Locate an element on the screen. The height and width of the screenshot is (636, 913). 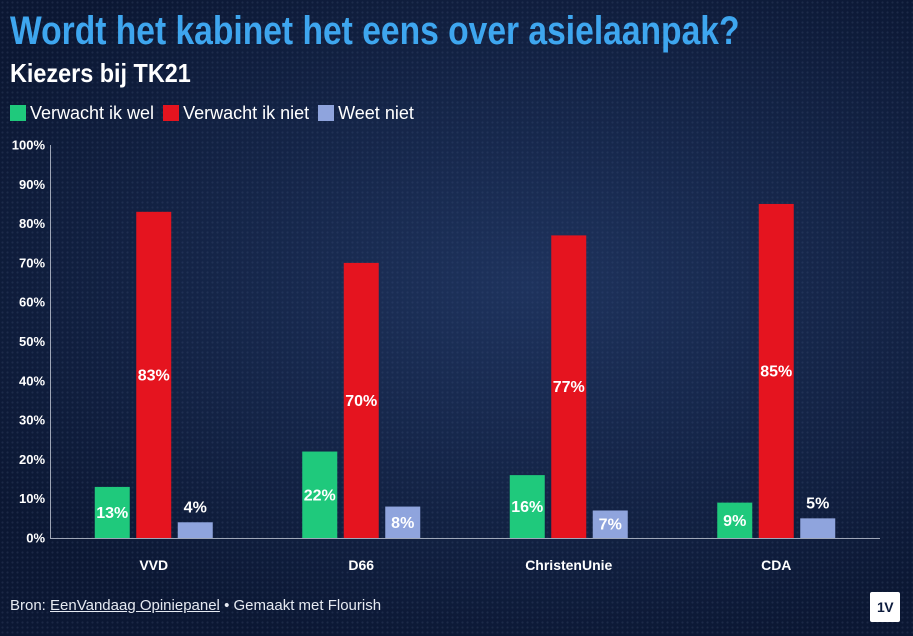
bar-d66-verwacht-ik-wel is located at coordinates (320, 494).